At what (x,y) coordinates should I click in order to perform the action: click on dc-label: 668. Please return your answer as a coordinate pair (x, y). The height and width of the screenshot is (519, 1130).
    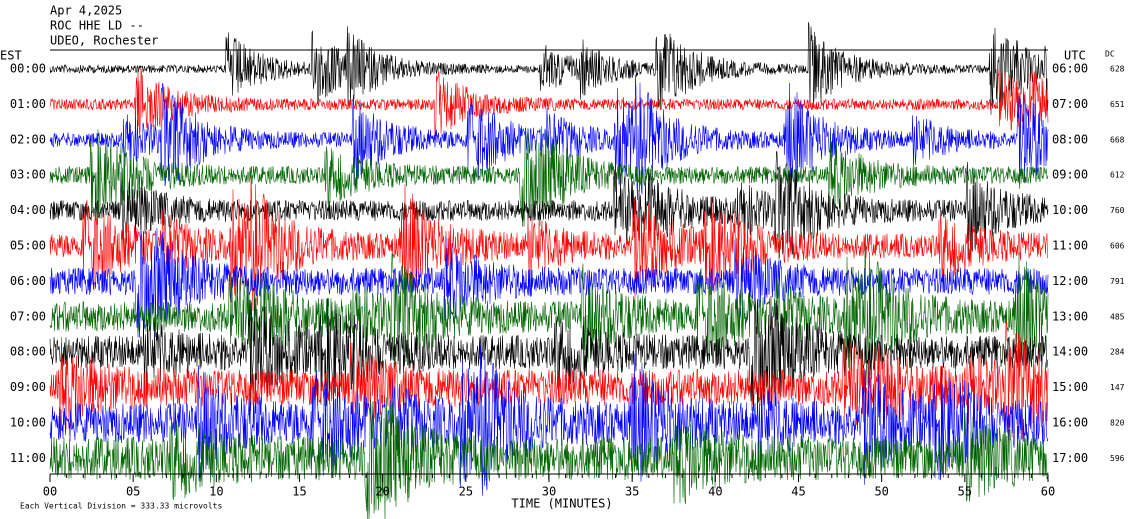
    Looking at the image, I should click on (1117, 139).